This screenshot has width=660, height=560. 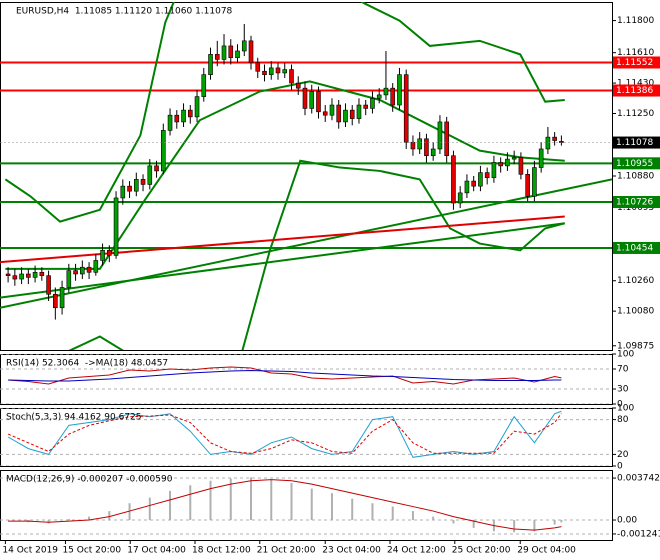 I want to click on y-tick-label: 20, so click(x=623, y=455).